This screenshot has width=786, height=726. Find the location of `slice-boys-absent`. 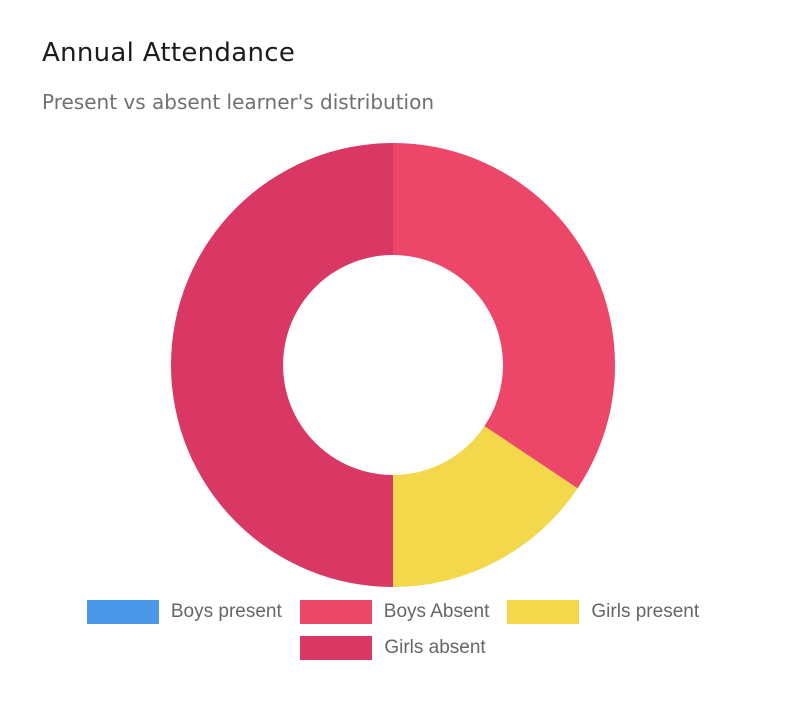

slice-boys-absent is located at coordinates (504, 316).